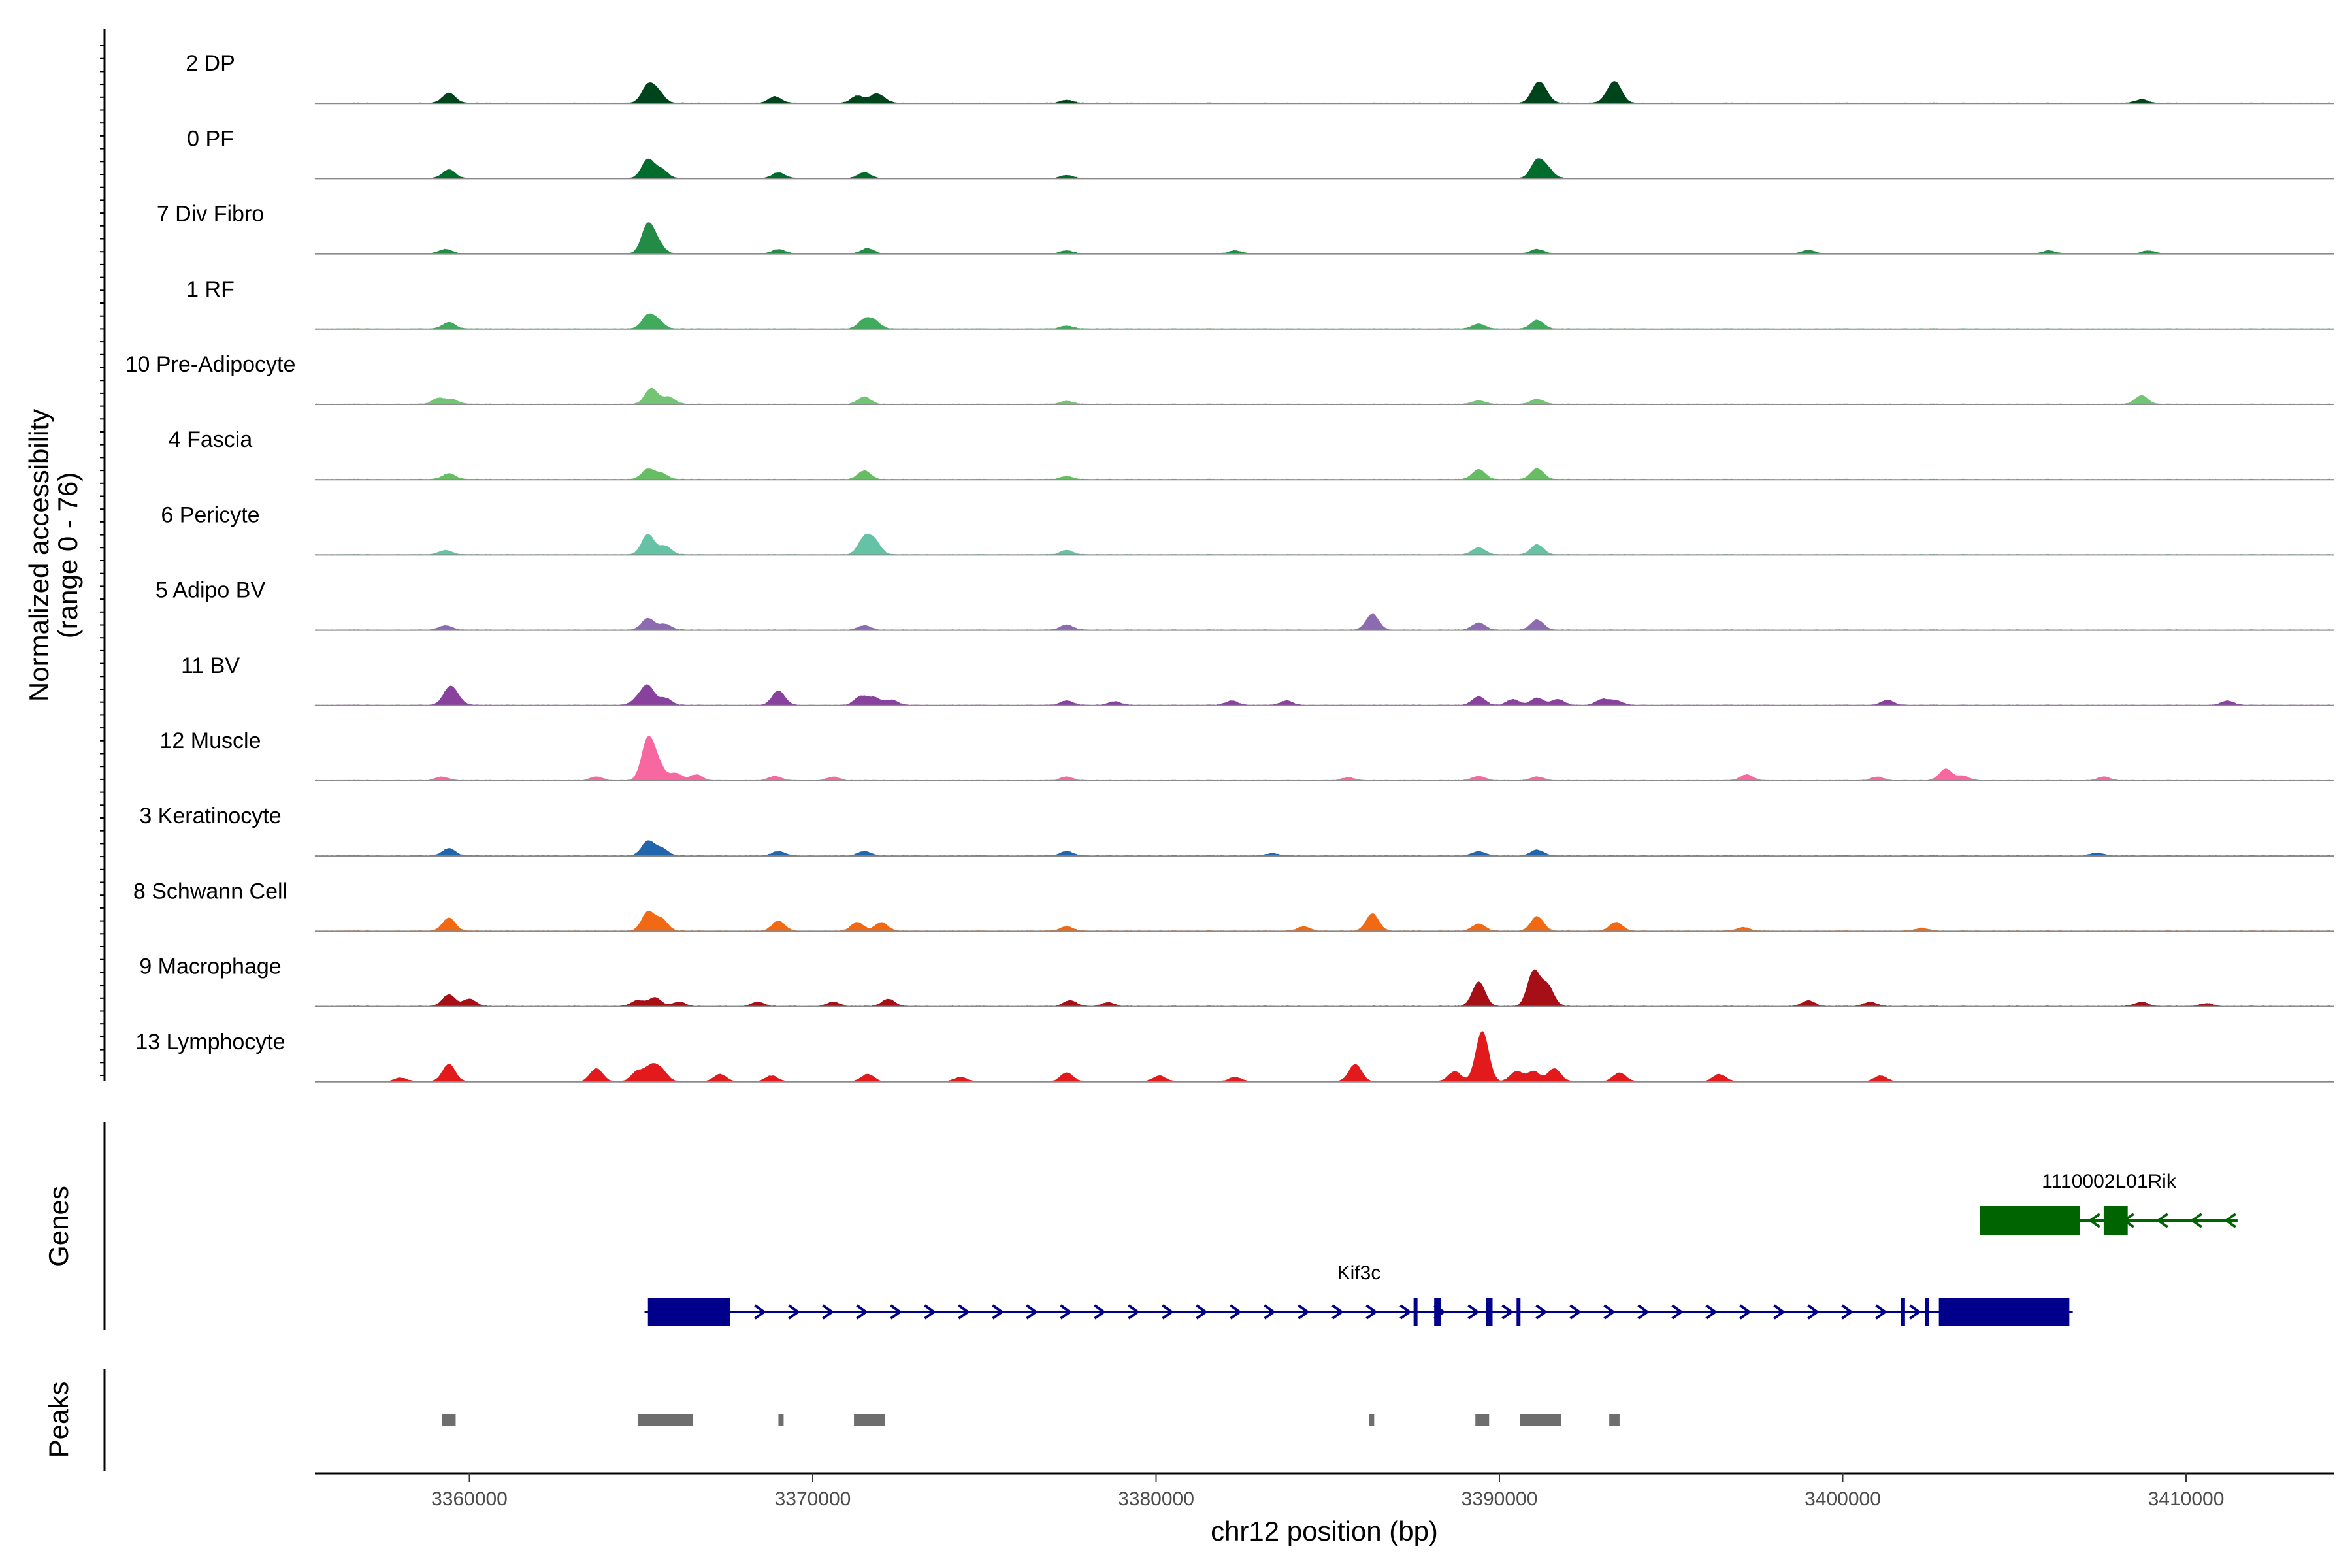 Image resolution: width=2352 pixels, height=1568 pixels. I want to click on y-axis-title-line2: (range 0 - 76), so click(67, 555).